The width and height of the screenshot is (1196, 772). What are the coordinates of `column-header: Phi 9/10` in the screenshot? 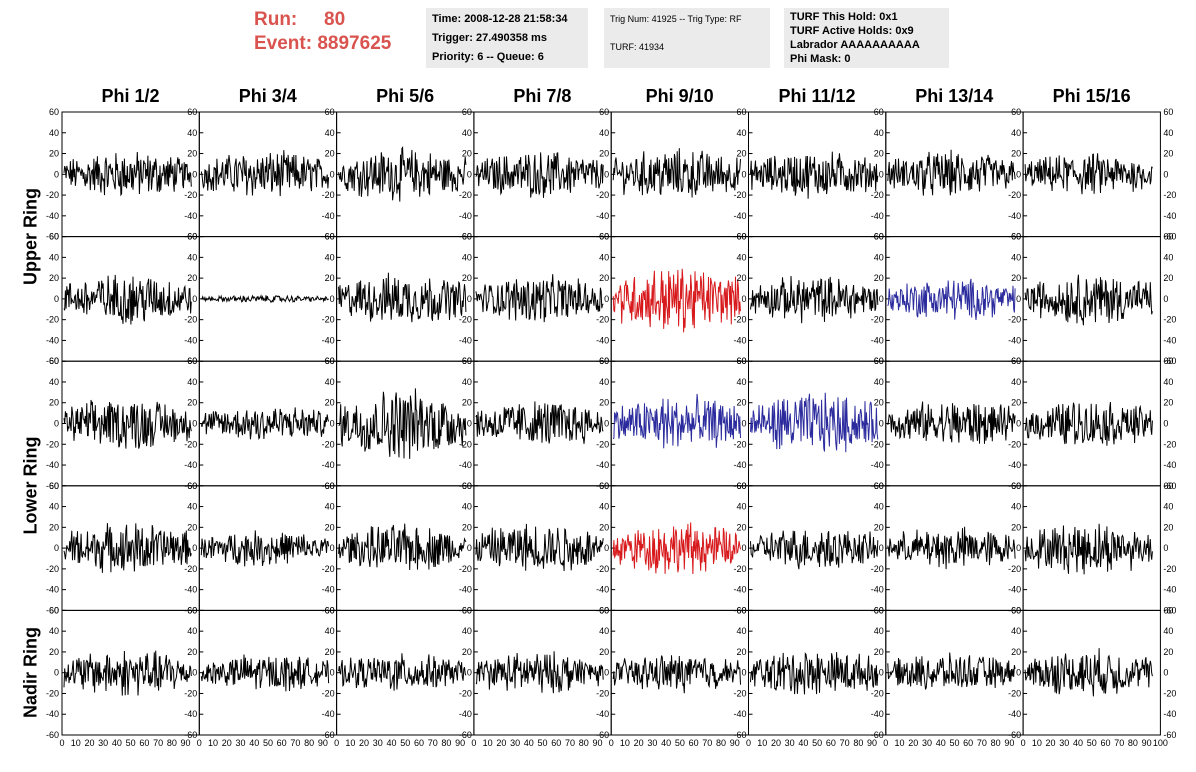 It's located at (679, 96).